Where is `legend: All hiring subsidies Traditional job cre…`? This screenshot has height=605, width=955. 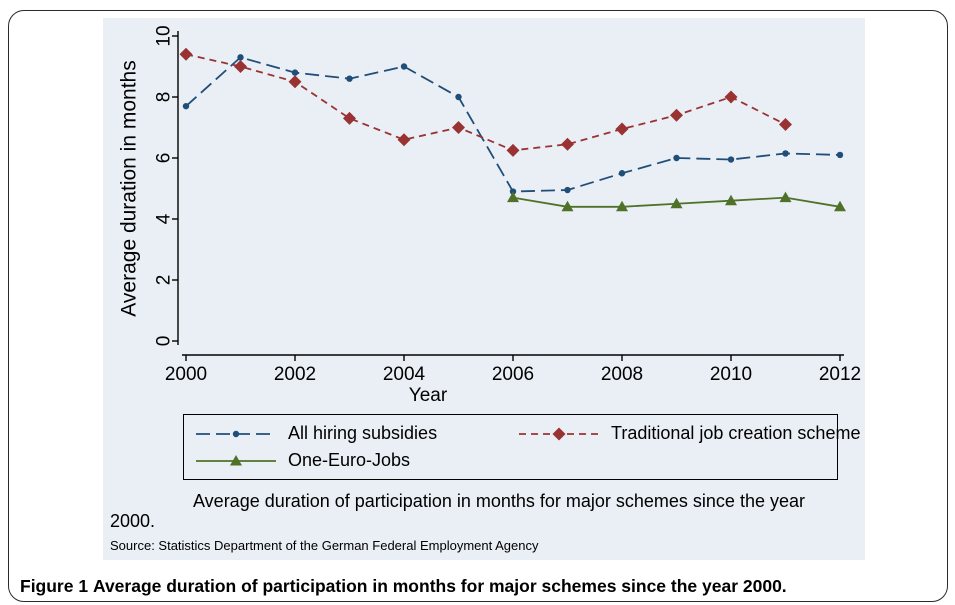
legend: All hiring subsidies Traditional job cre… is located at coordinates (521, 447).